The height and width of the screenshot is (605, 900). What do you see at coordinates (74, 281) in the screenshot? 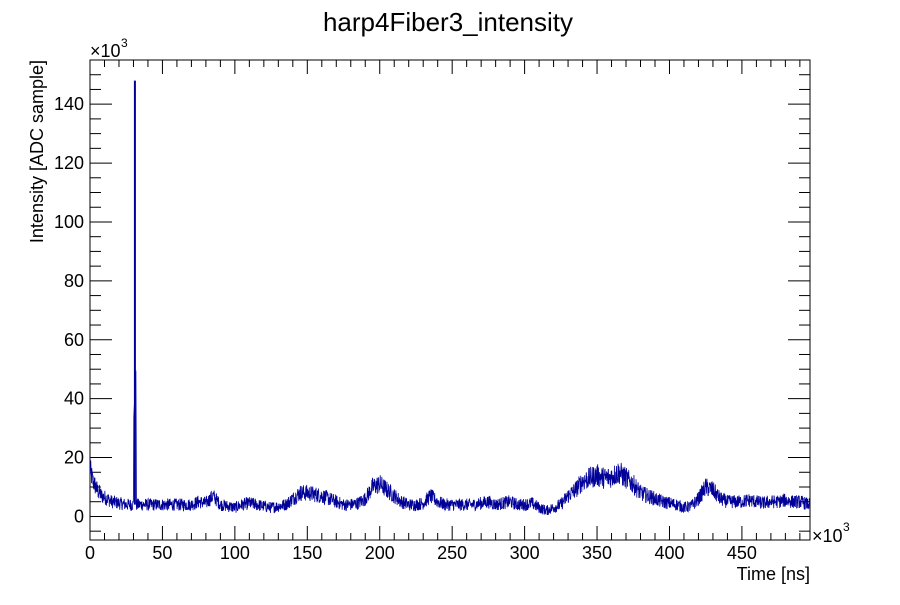
I see `y-tick-label: 80` at bounding box center [74, 281].